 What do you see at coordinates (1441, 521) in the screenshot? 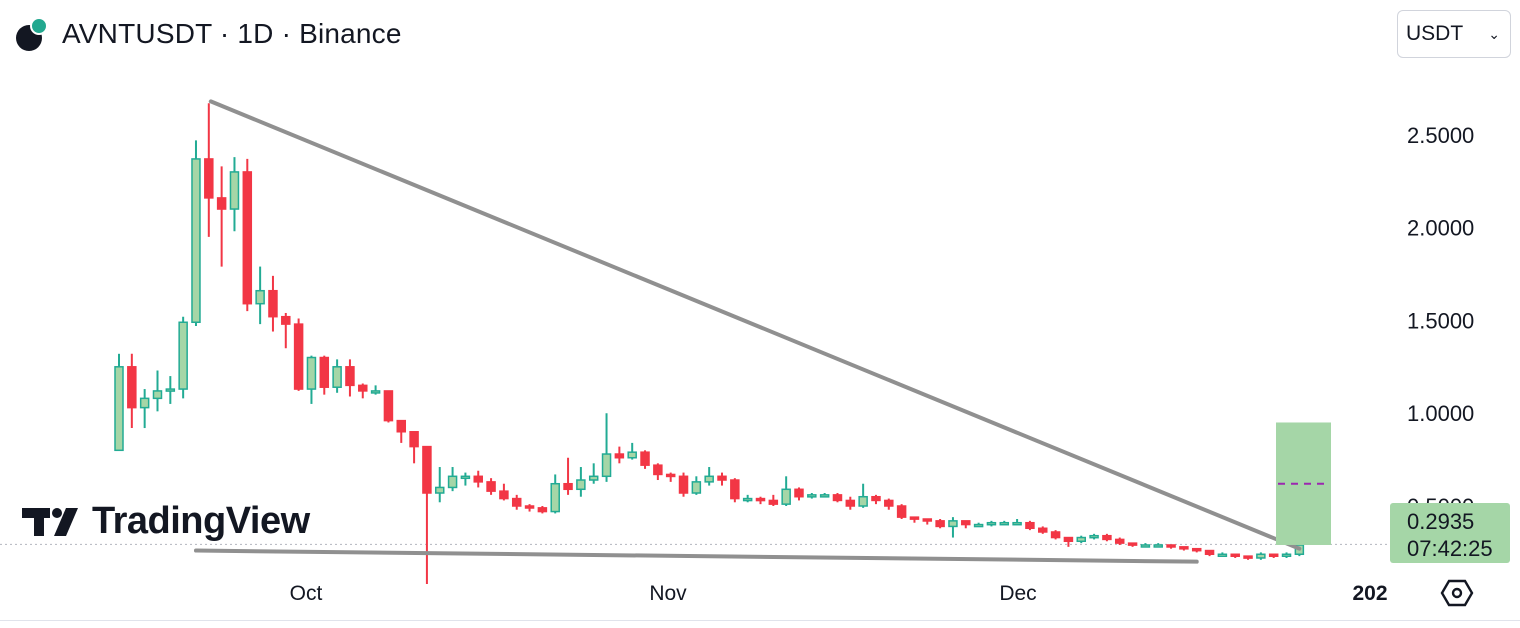
I see `last-price: 0.2935` at bounding box center [1441, 521].